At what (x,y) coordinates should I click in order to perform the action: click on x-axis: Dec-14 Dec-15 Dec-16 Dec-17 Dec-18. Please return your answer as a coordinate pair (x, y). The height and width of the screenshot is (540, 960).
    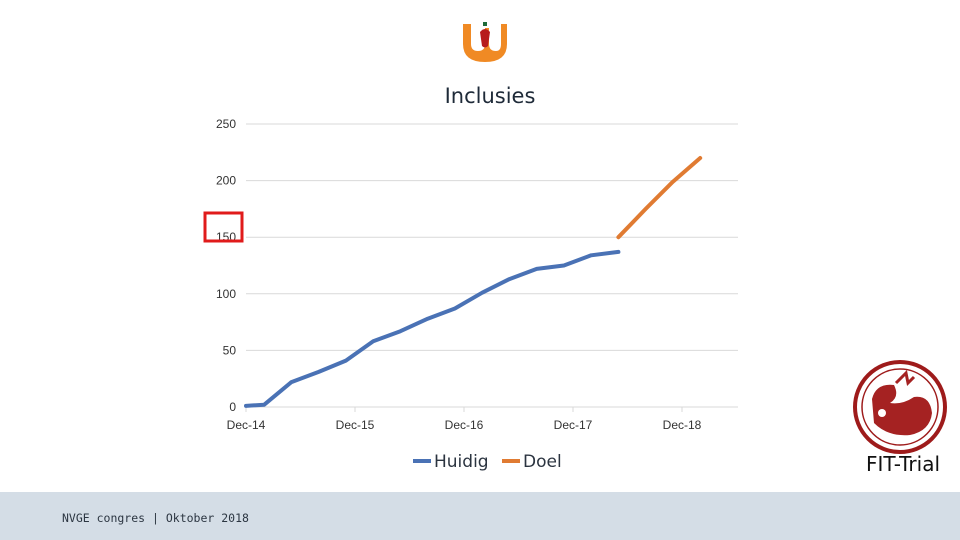
    Looking at the image, I should click on (464, 419).